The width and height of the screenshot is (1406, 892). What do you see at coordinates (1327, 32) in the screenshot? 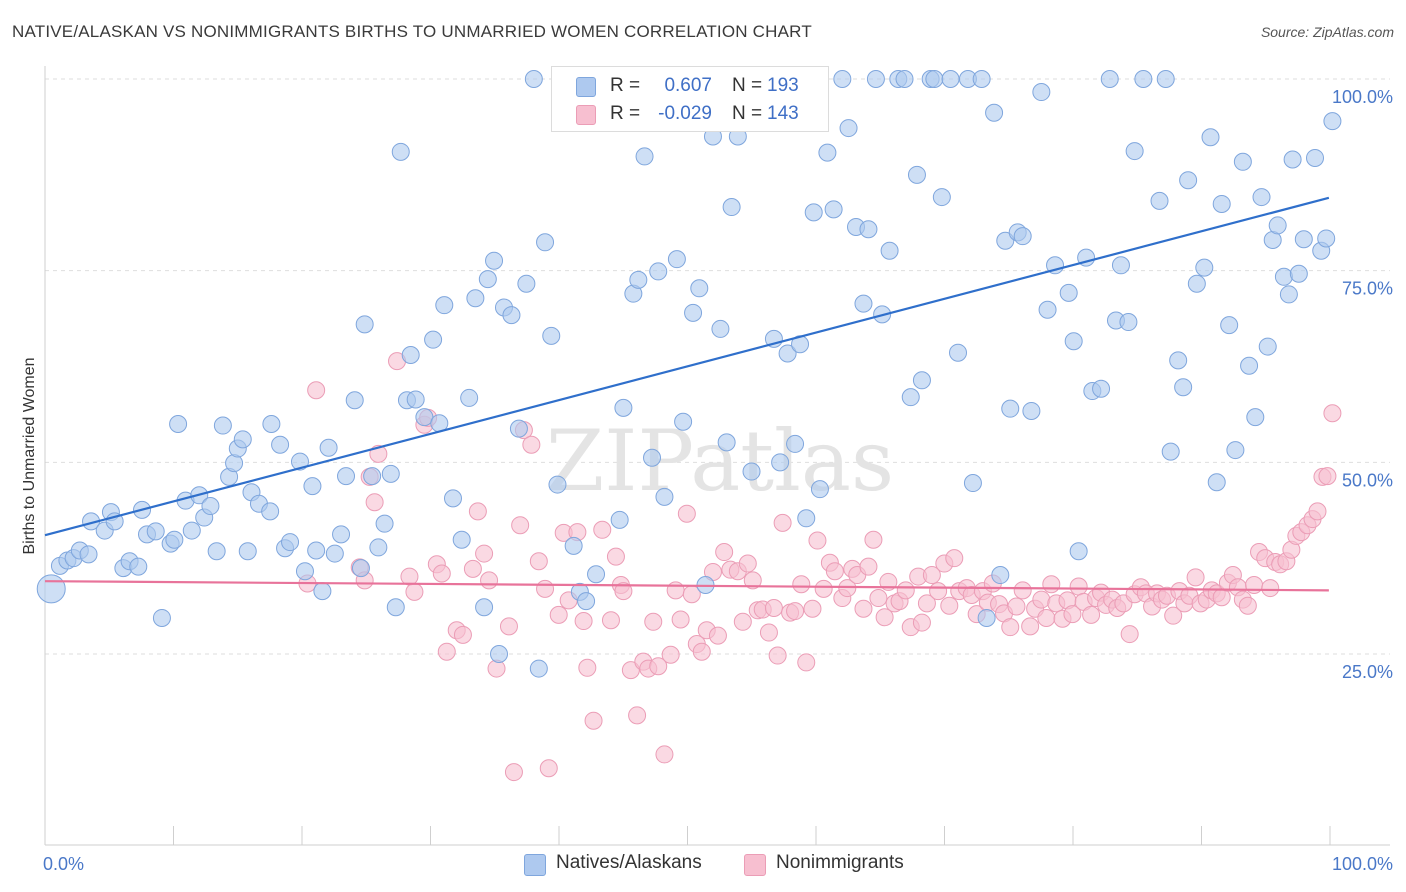
I see `source-label: Source: ZipAtlas.com` at bounding box center [1327, 32].